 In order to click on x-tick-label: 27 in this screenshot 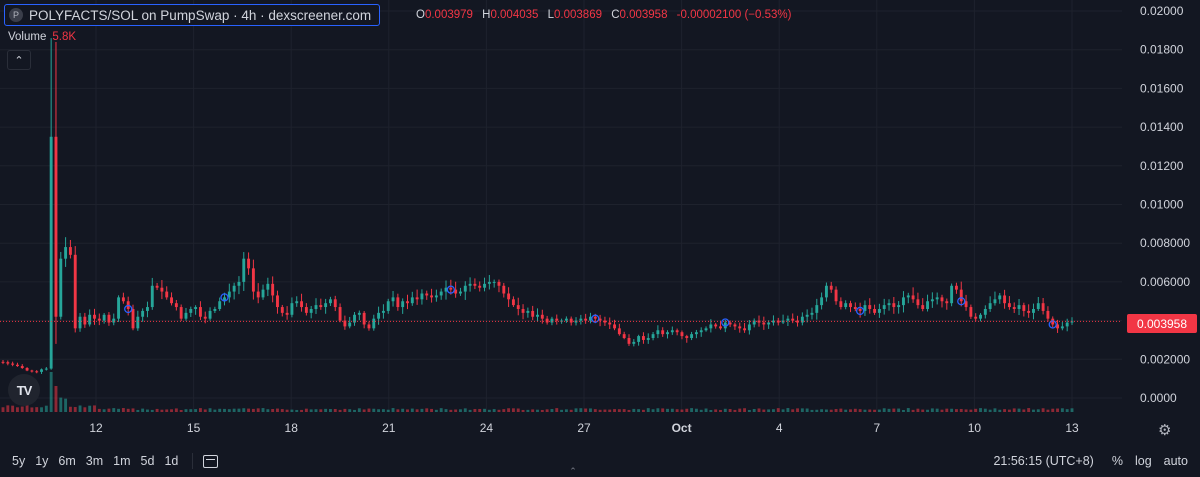, I will do `click(584, 428)`.